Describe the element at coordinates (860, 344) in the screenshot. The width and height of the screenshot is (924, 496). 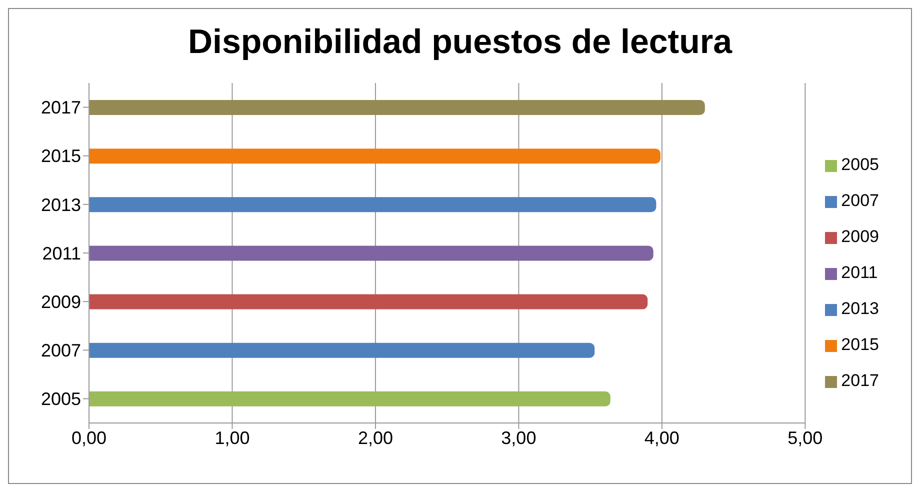
I see `legend-label: 2015` at that location.